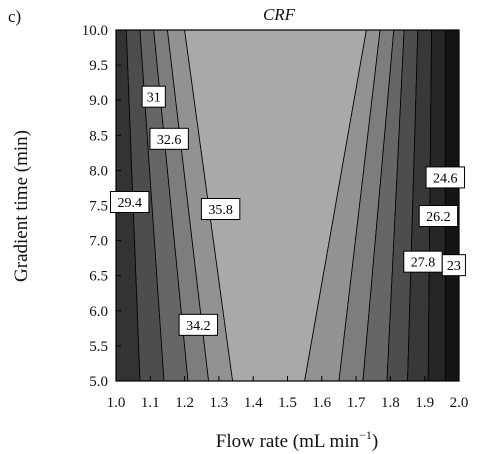 Image resolution: width=478 pixels, height=454 pixels. I want to click on contour-label-text: 35.8, so click(220, 210).